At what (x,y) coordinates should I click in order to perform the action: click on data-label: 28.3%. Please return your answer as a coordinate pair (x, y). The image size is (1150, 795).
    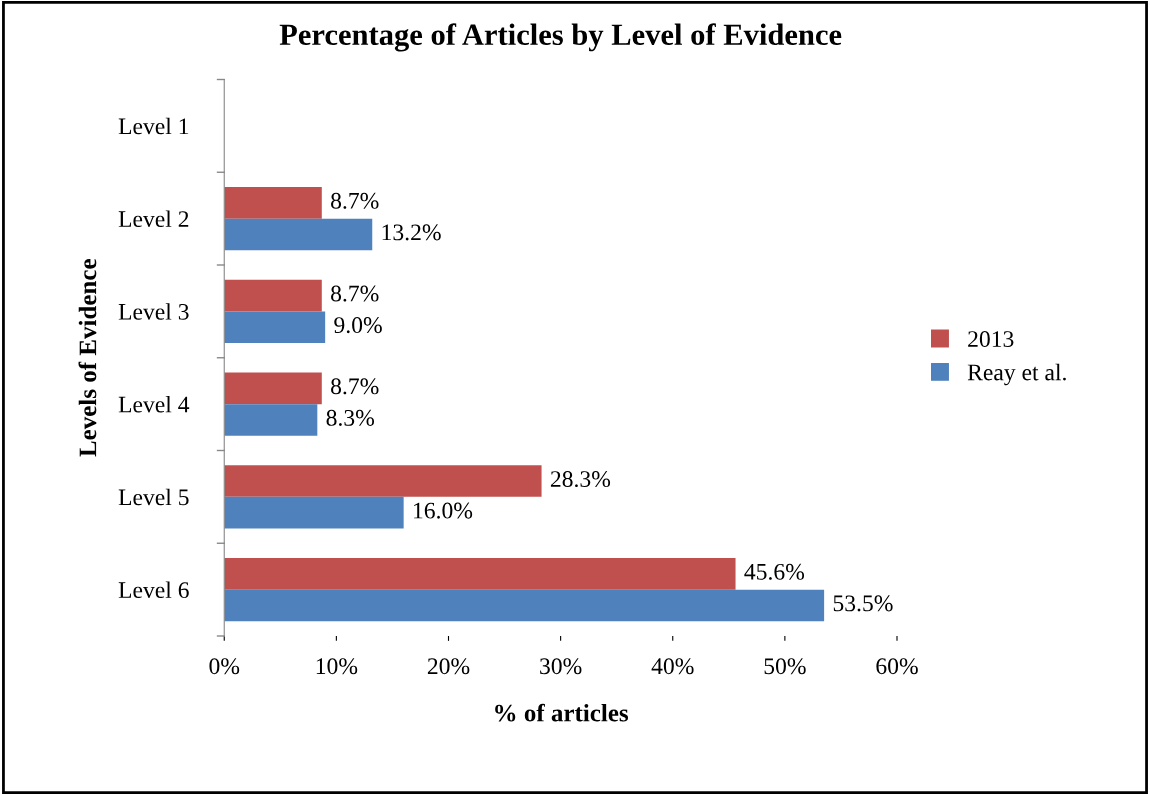
    Looking at the image, I should click on (580, 479).